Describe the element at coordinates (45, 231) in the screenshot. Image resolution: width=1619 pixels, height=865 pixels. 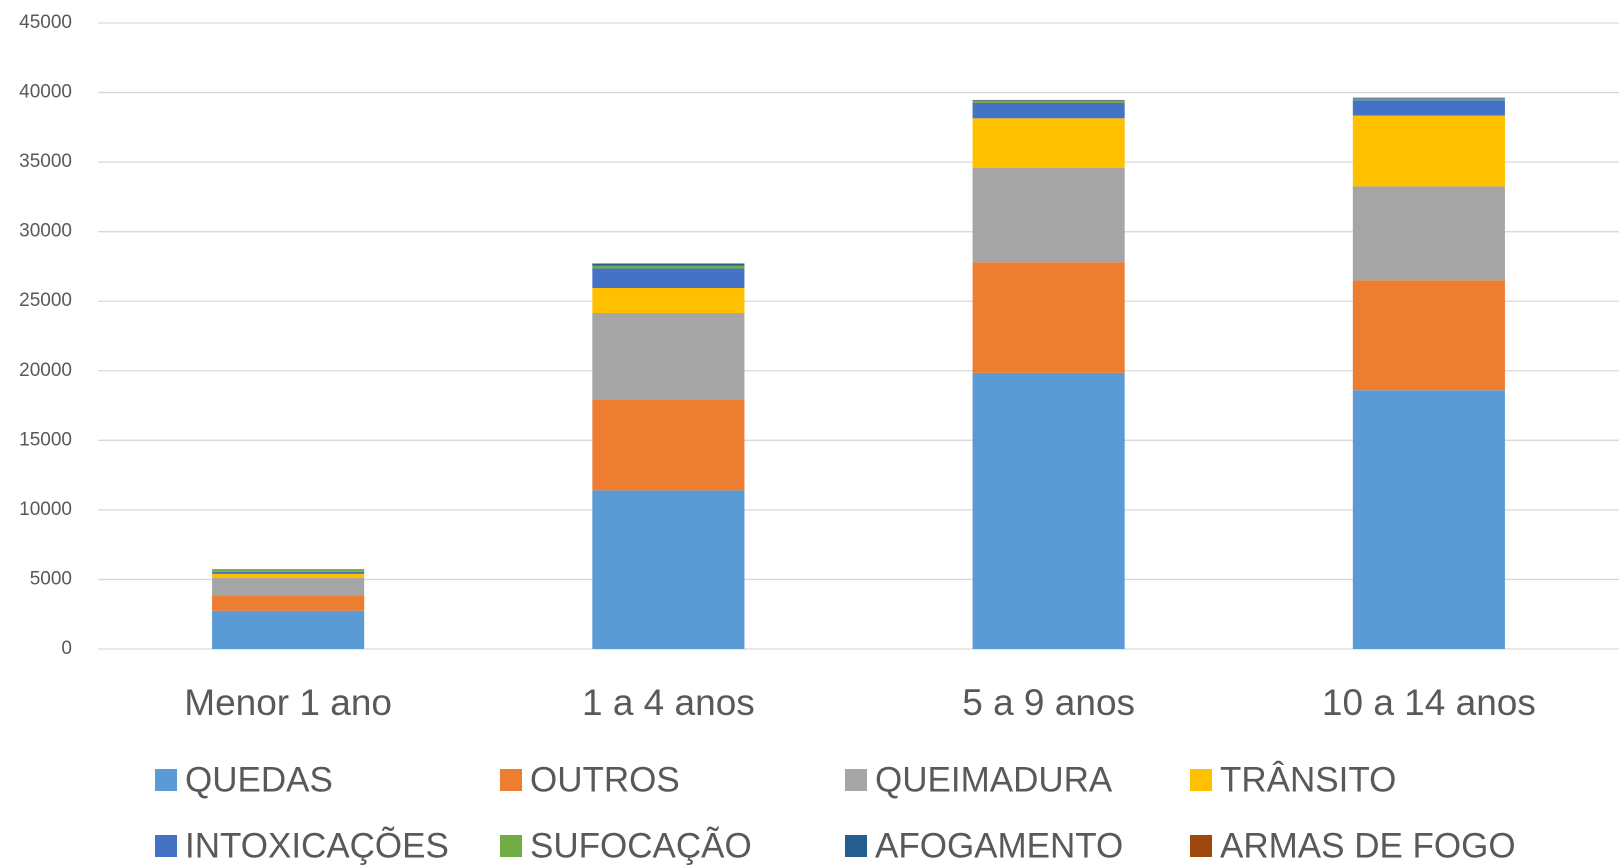
I see `y-tick-label: 30000` at that location.